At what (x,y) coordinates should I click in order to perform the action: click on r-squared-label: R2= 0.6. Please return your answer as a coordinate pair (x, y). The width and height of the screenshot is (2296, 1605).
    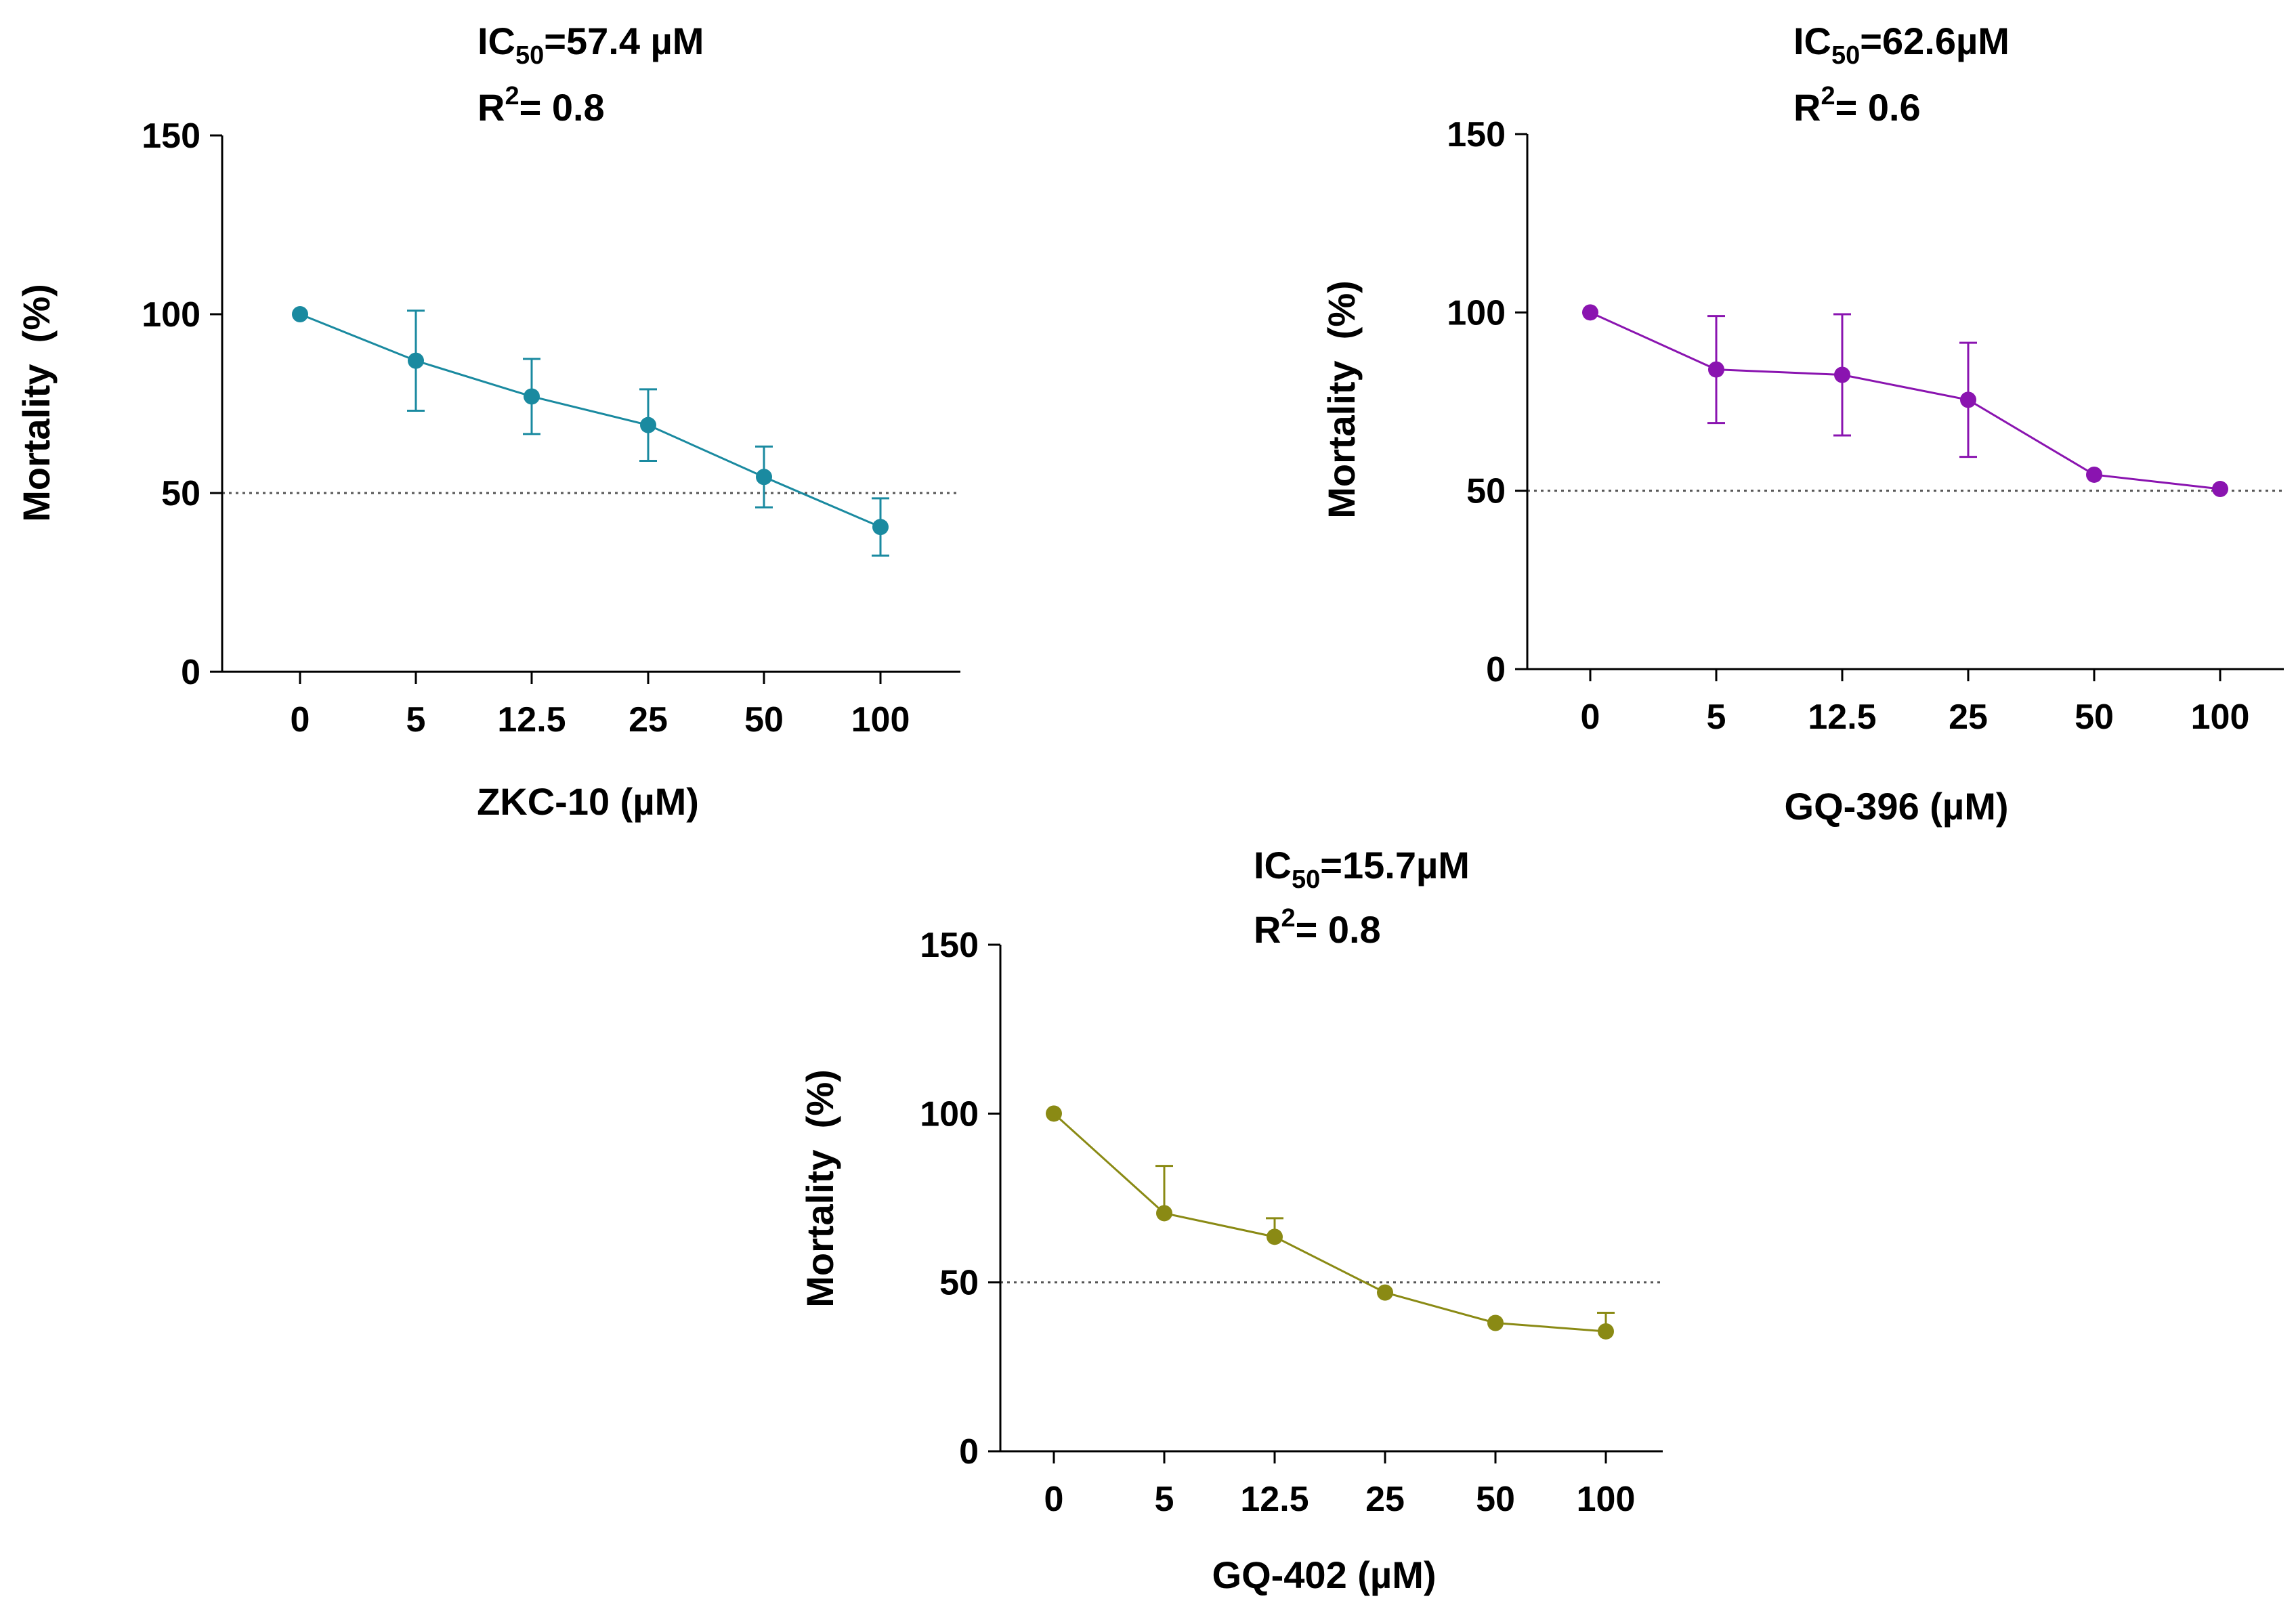
    Looking at the image, I should click on (1857, 105).